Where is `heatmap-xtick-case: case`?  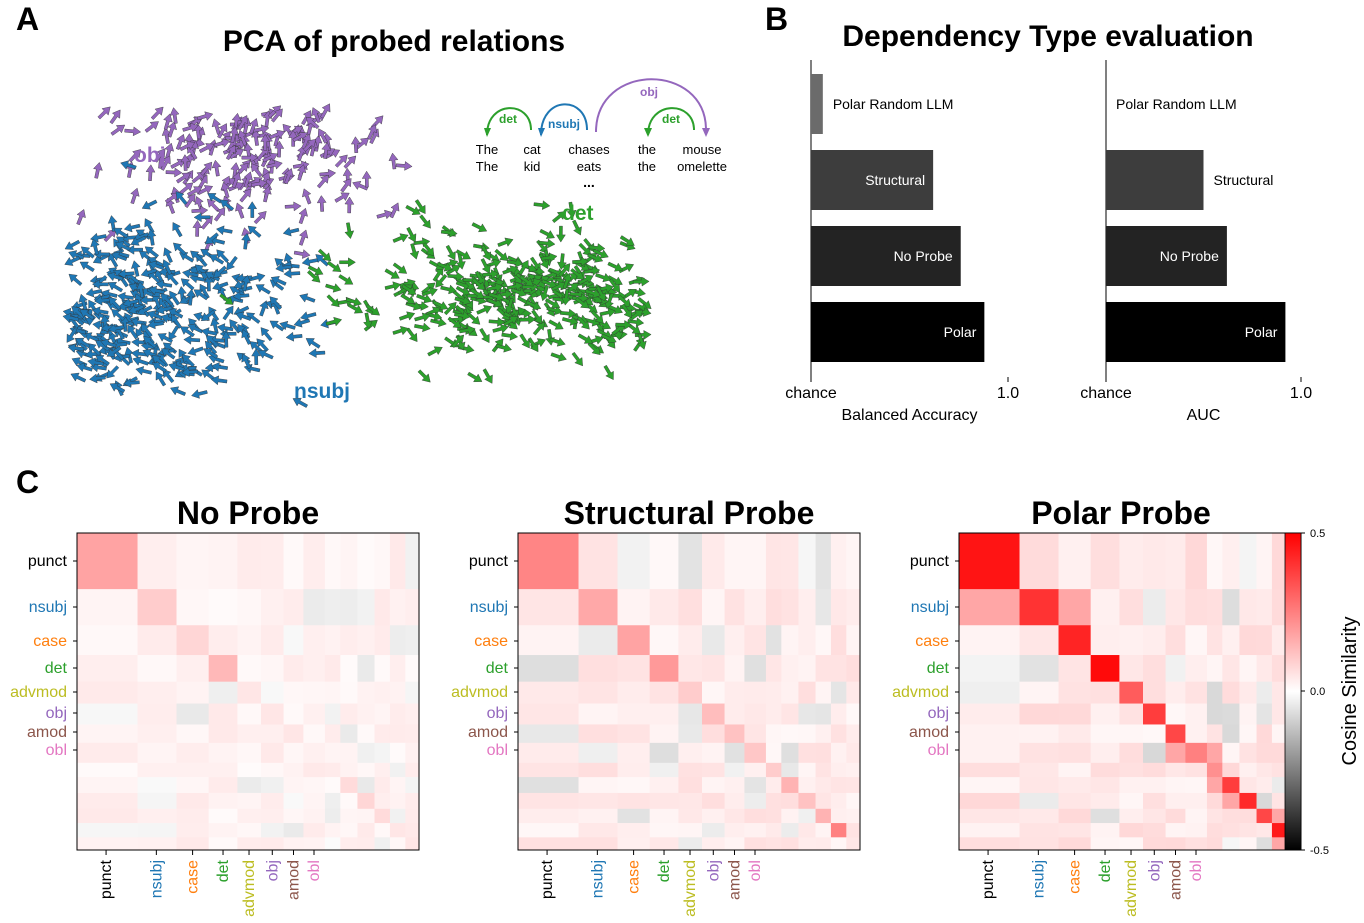 heatmap-xtick-case: case is located at coordinates (1075, 877).